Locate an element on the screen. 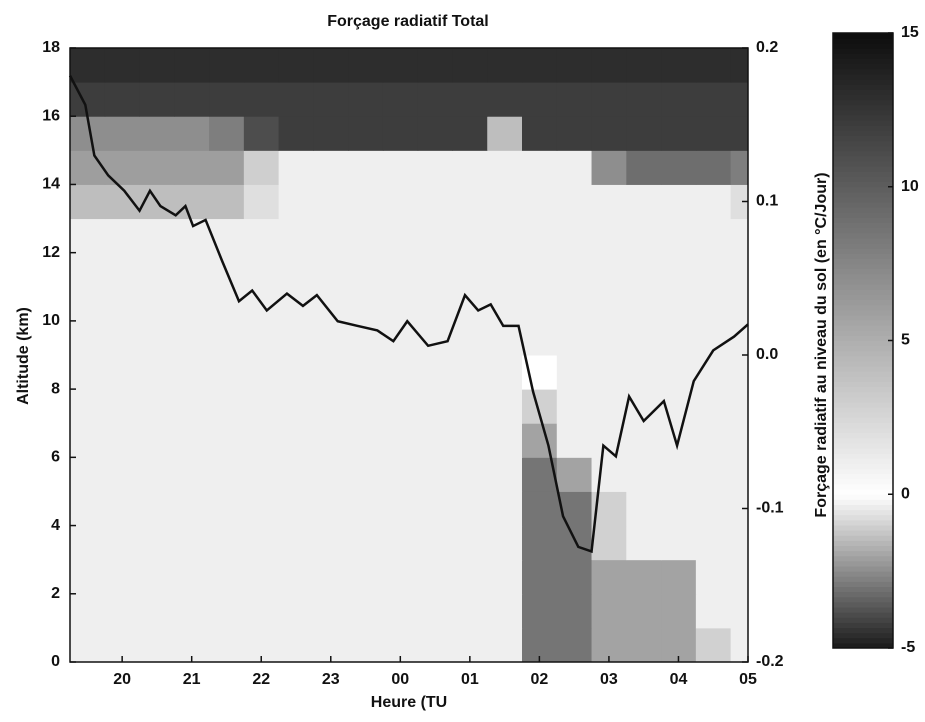 Image resolution: width=925 pixels, height=722 pixels. colorbar-tick-label: 5 is located at coordinates (905, 340).